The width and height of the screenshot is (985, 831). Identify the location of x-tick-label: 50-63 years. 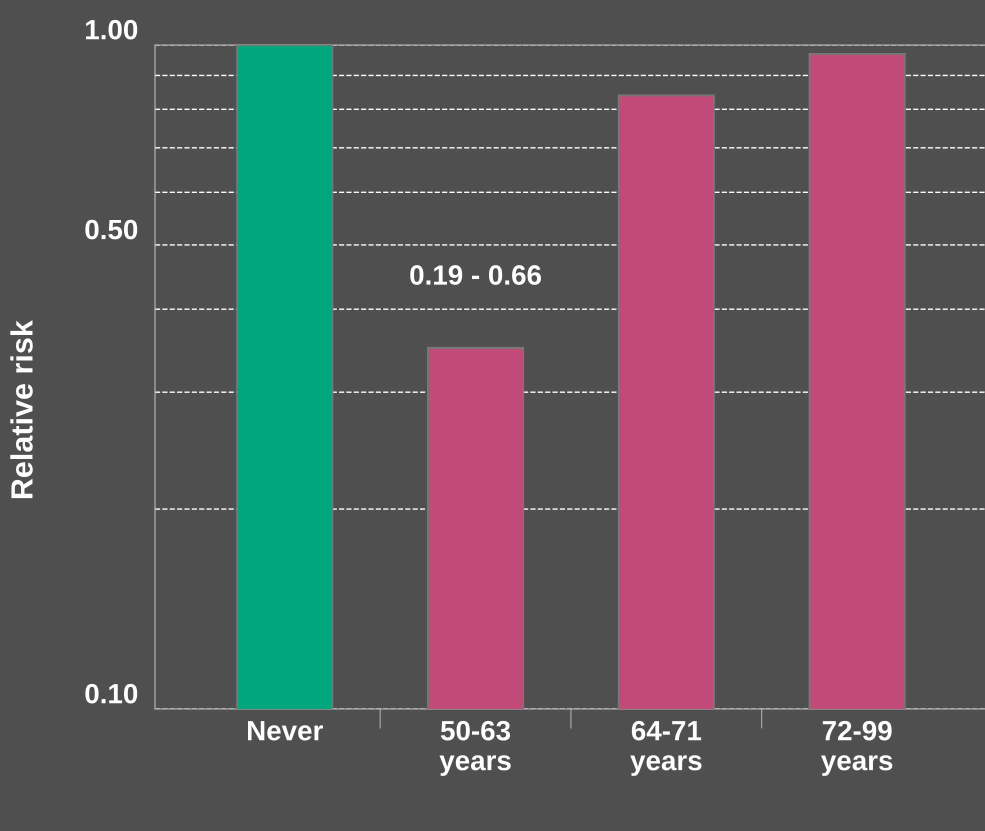
(475, 748).